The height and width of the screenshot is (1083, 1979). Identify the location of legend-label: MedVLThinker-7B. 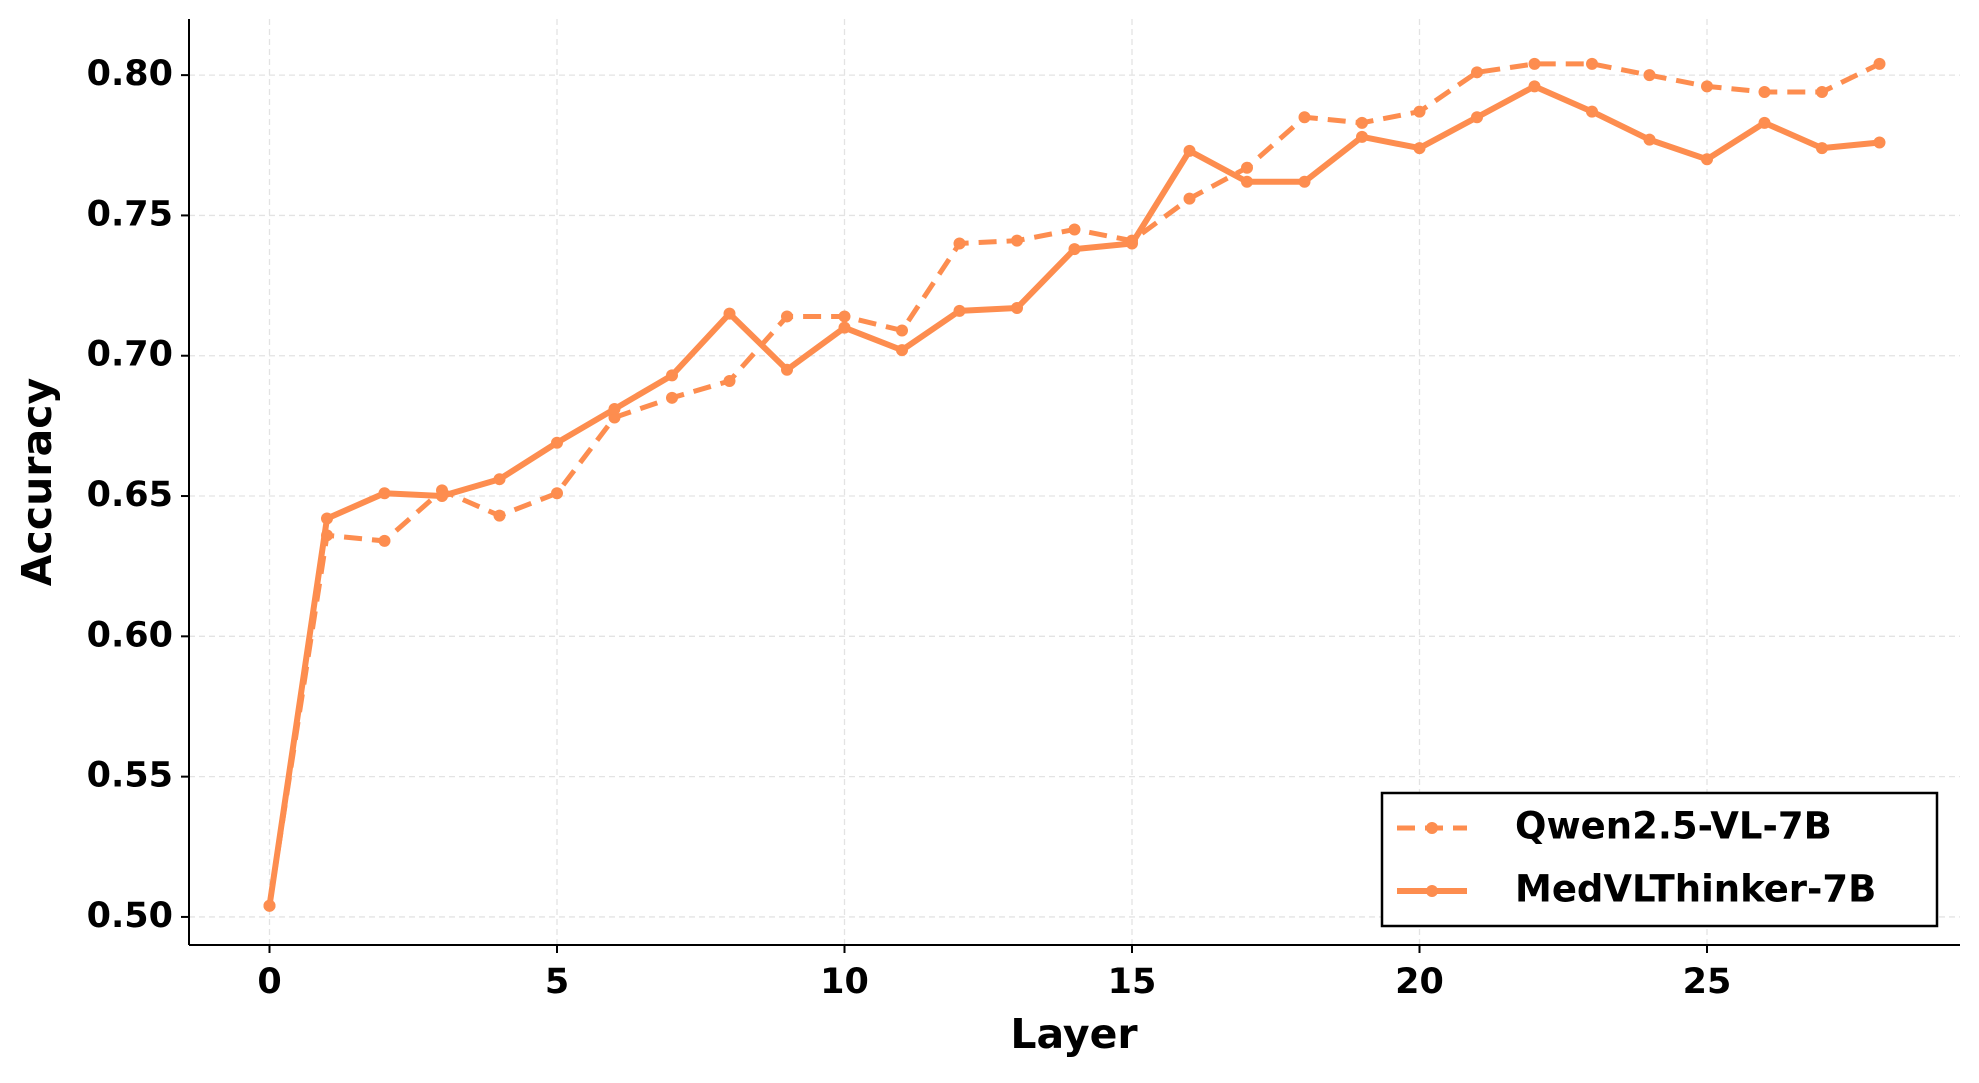
(1695, 889).